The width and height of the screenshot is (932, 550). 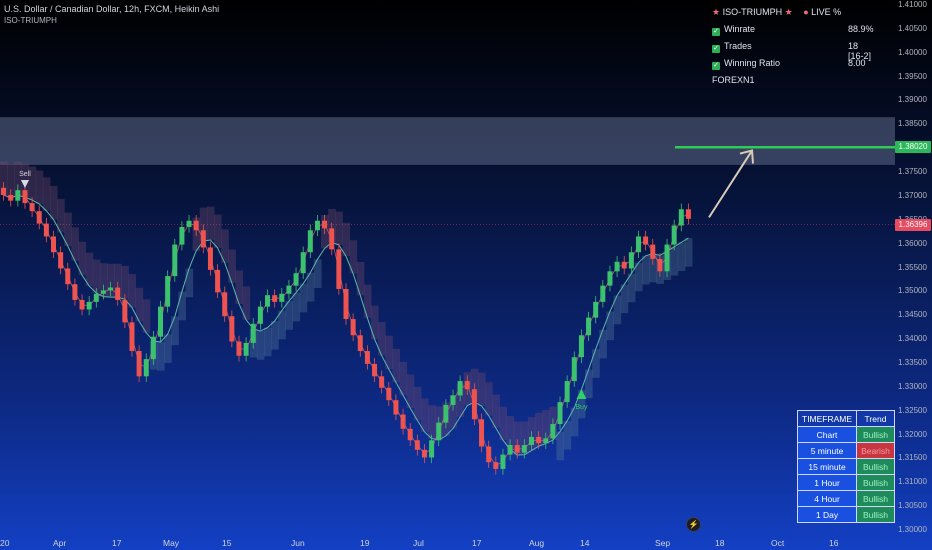 I want to click on table-header: Trend, so click(x=875, y=418).